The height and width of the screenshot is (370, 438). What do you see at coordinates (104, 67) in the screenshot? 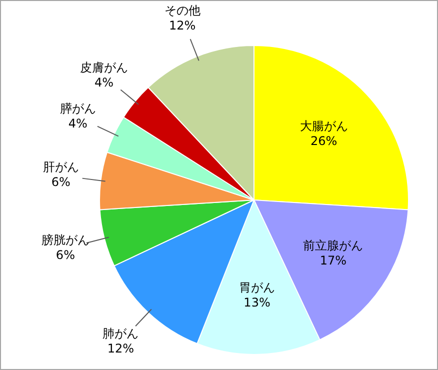
I see `slice-label: 皮膚がん` at bounding box center [104, 67].